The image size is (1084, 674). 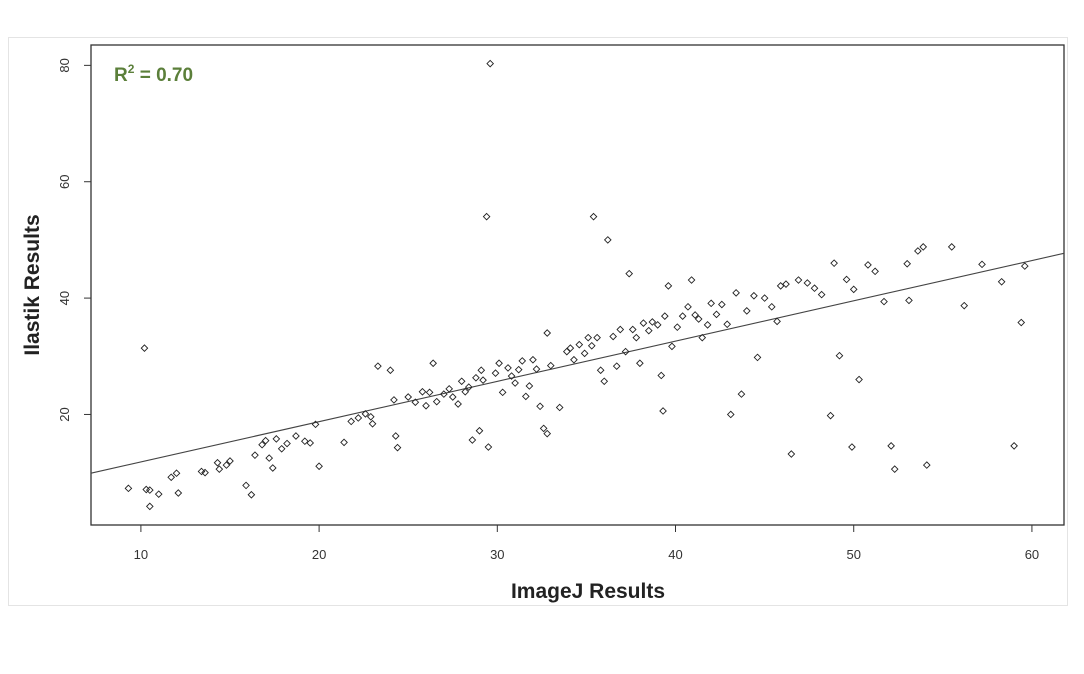 I want to click on r-squared-annotation: R2 = 0.70, so click(x=153, y=74).